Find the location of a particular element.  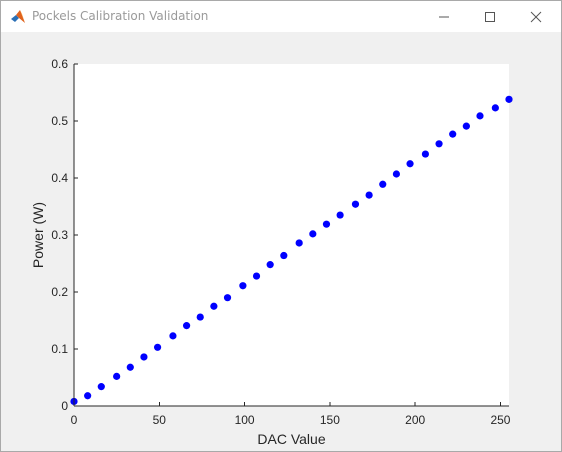

title-bar: Pockels Calibration Validation is located at coordinates (281, 16).